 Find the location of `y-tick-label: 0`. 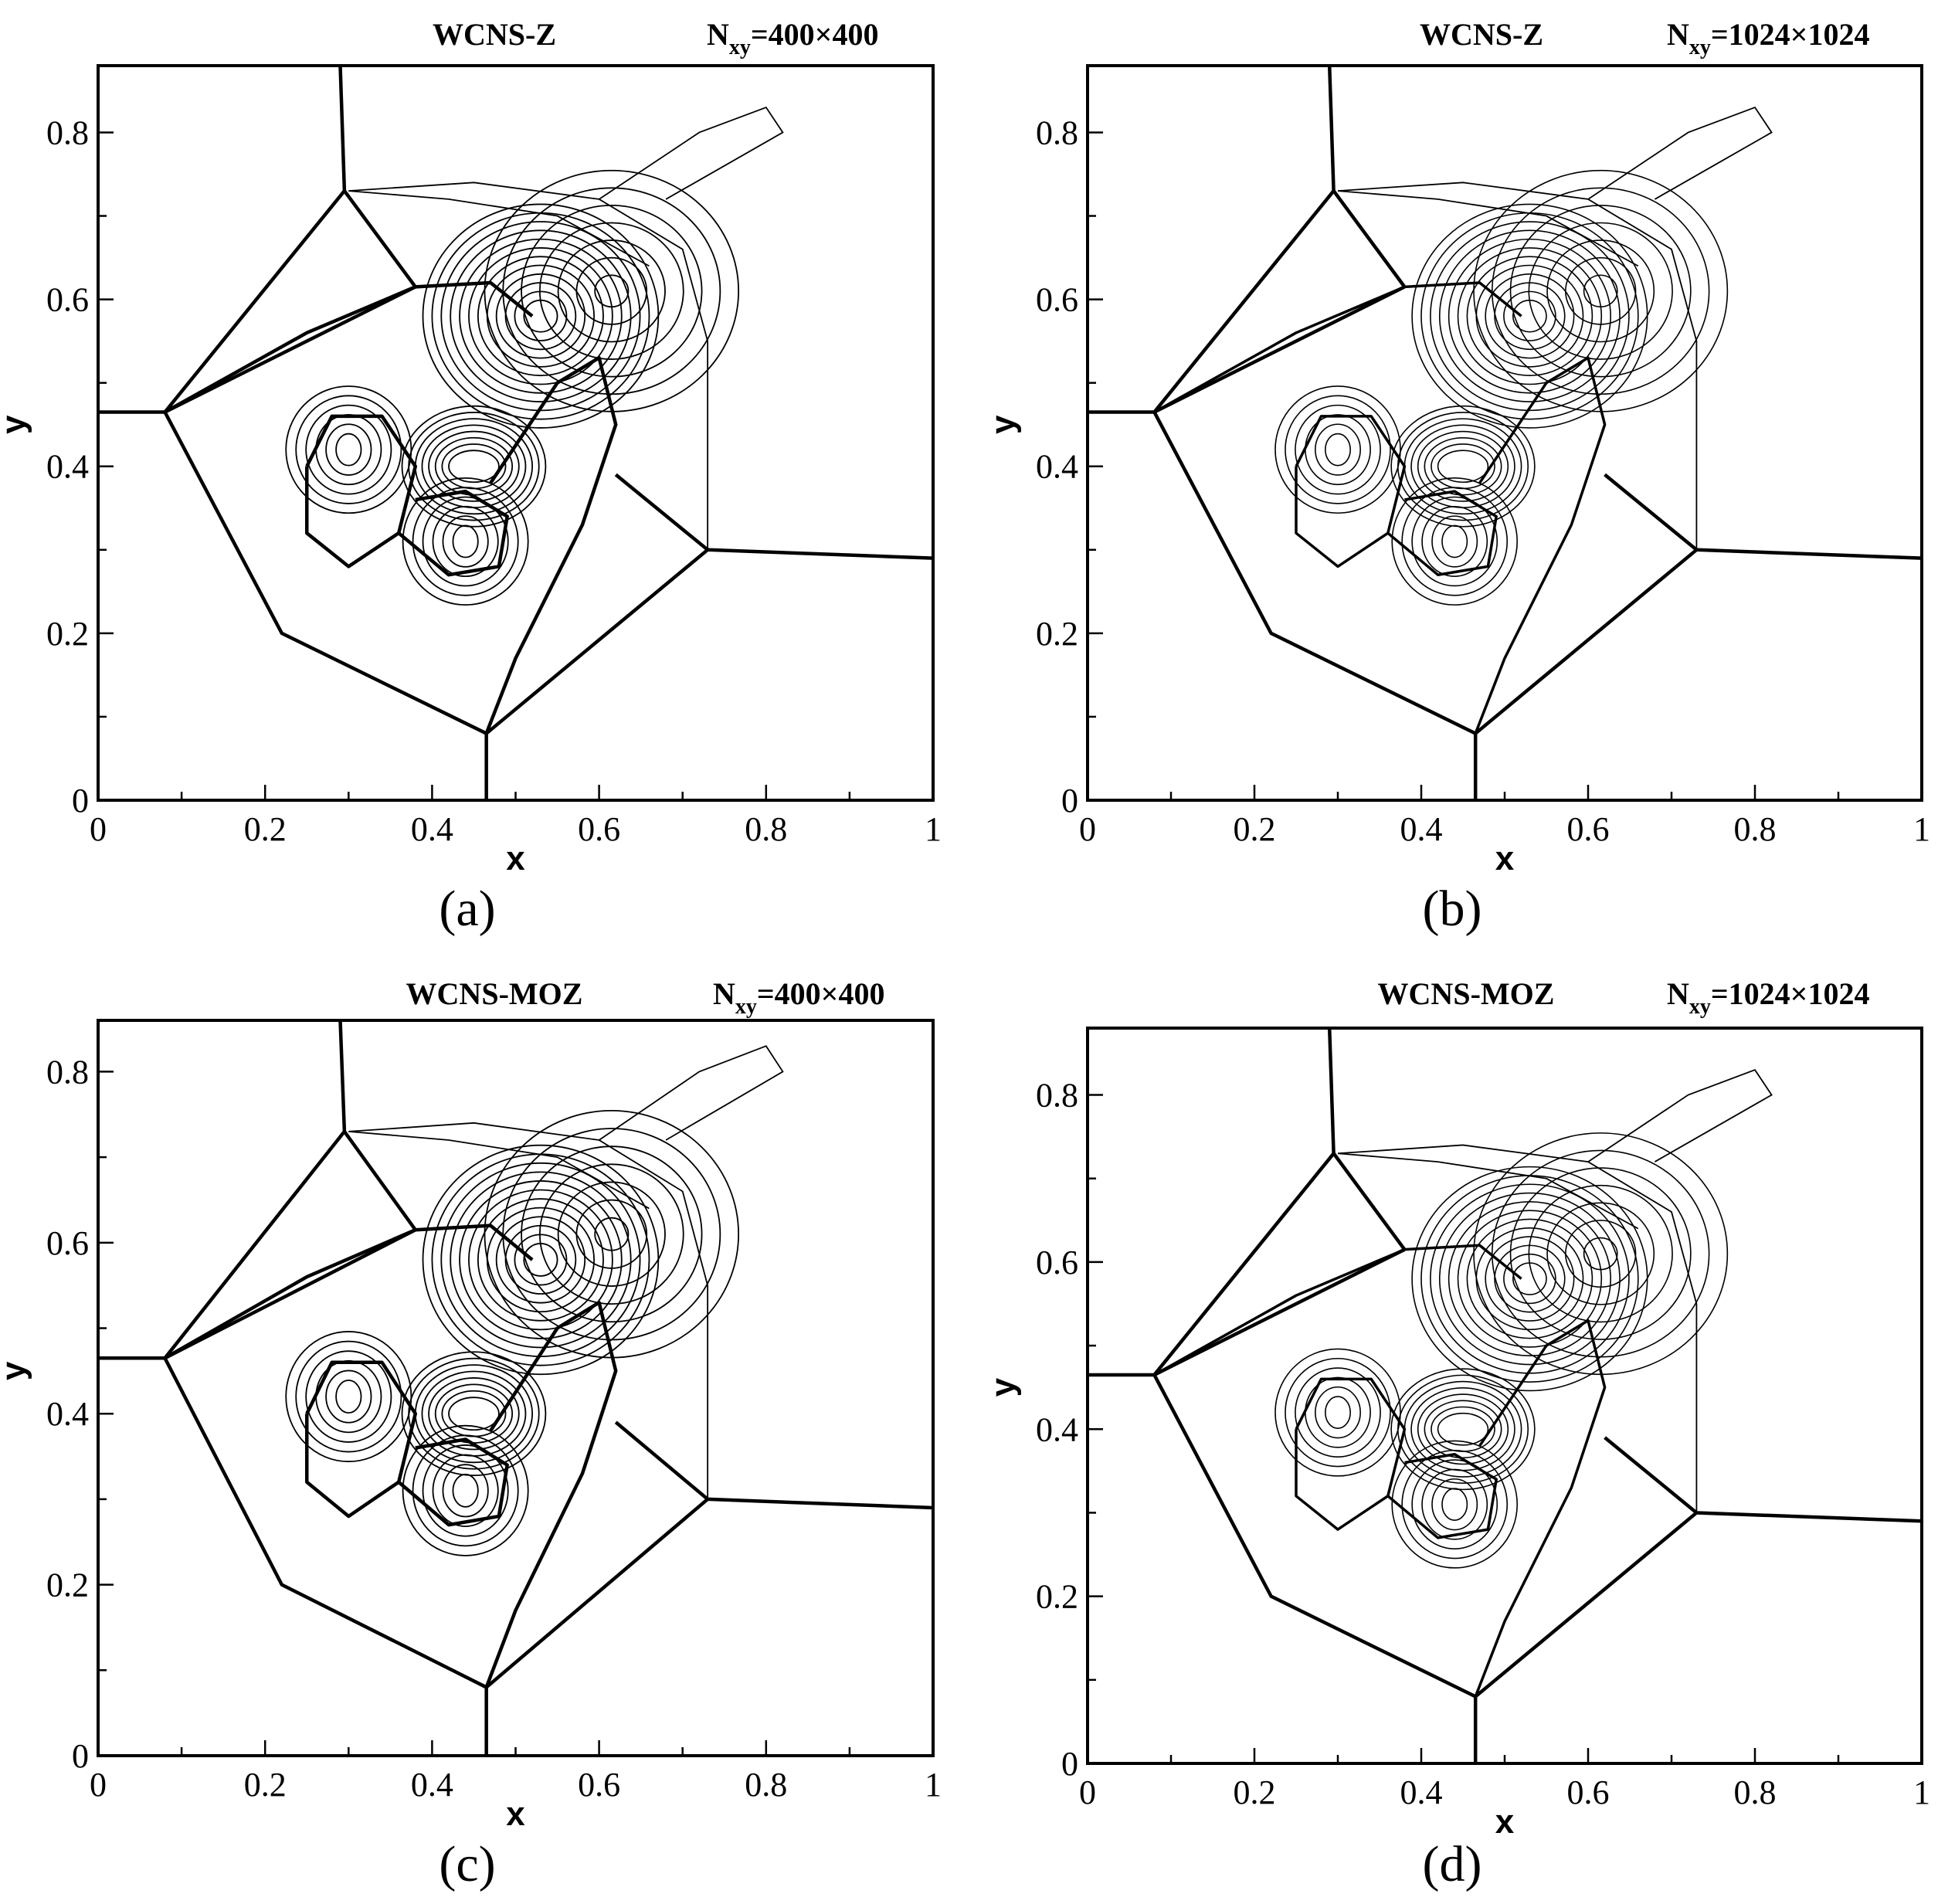

y-tick-label: 0 is located at coordinates (1069, 801).